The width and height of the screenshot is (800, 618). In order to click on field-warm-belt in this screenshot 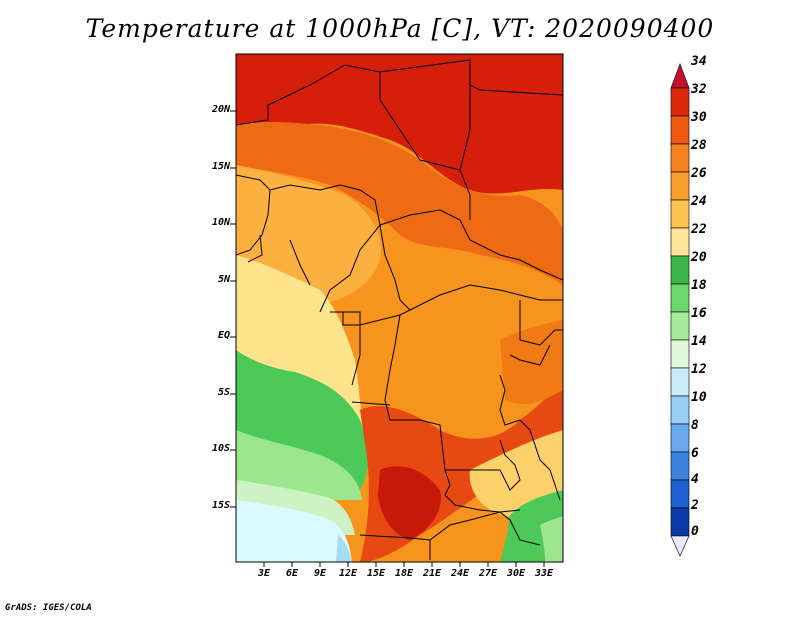, I will do `click(399, 203)`.